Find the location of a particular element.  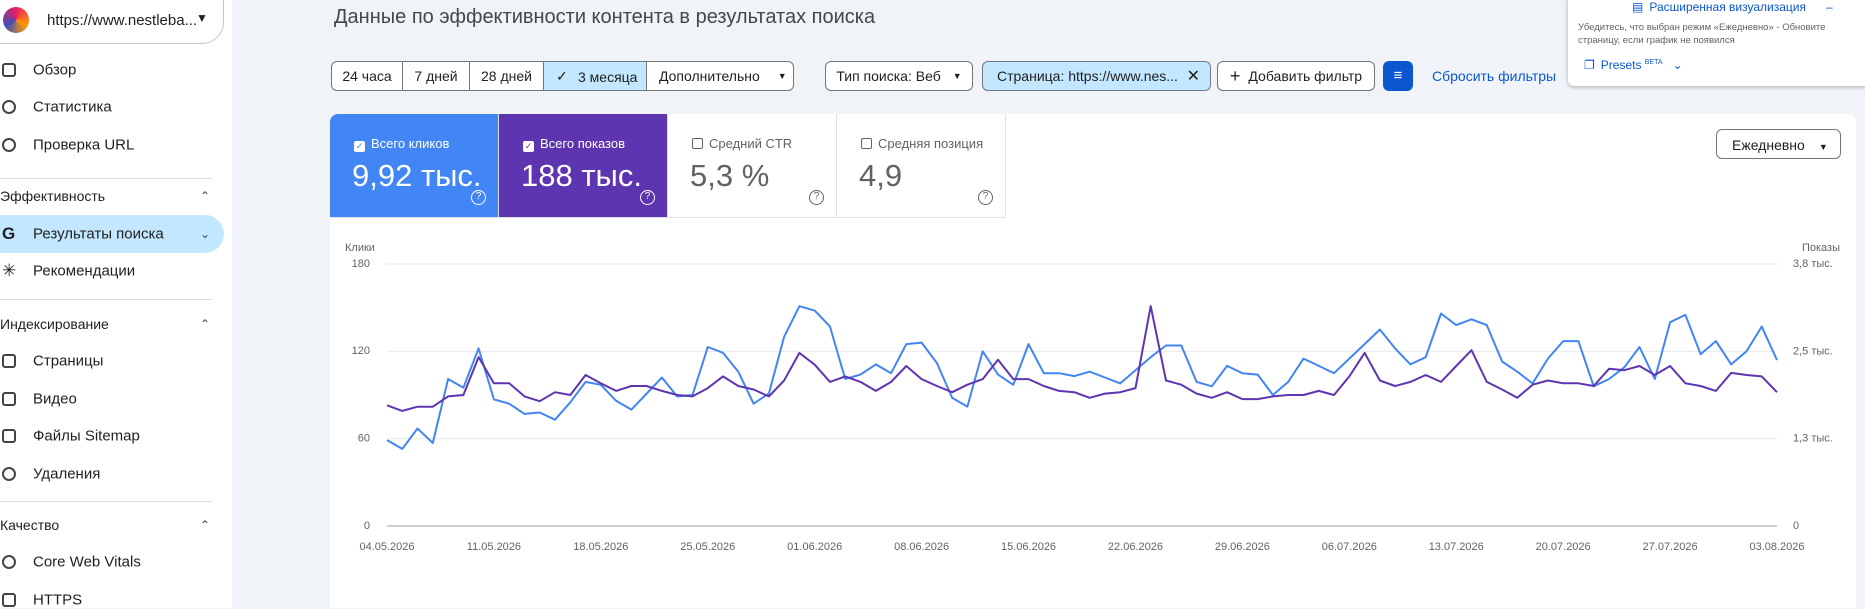

add-filter-button: + Добавить фильтр is located at coordinates (1296, 76).